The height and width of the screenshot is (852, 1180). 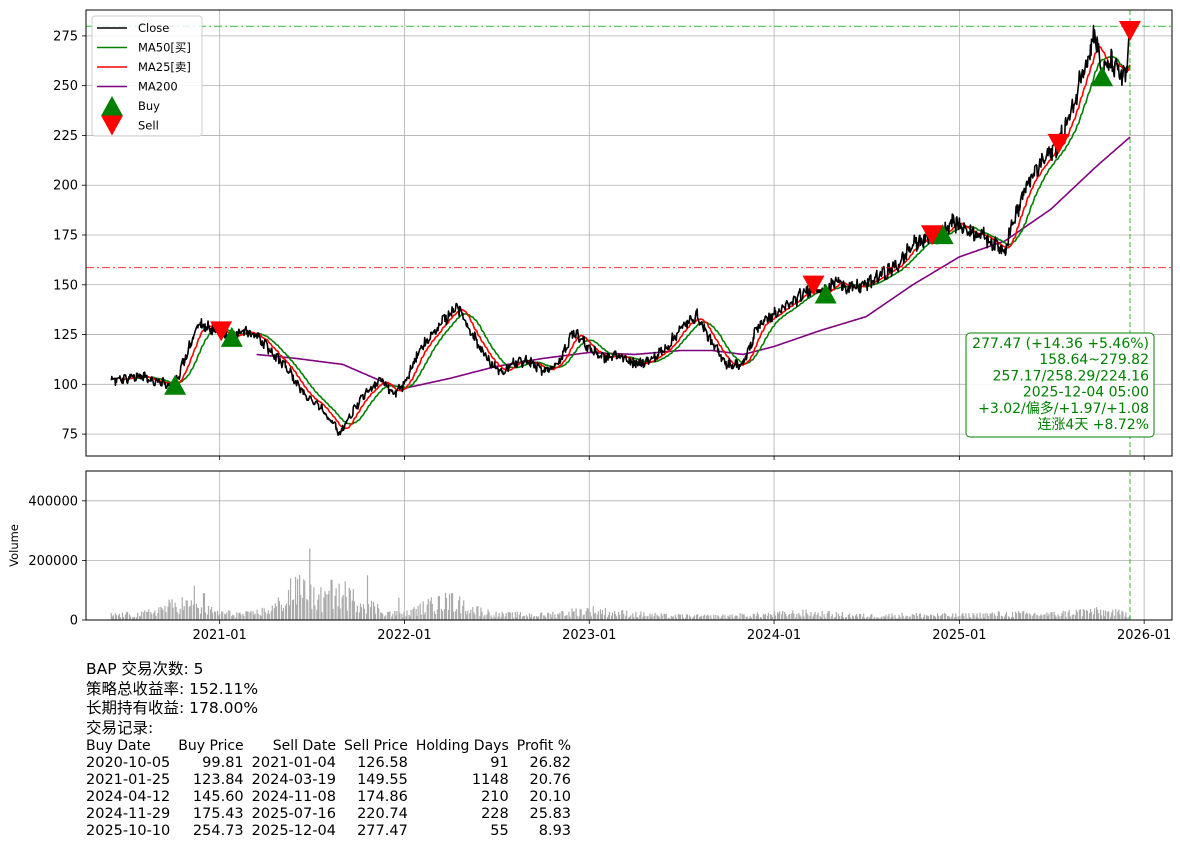 I want to click on info-box-line: 257.17/258.29/224.16, so click(x=1071, y=376).